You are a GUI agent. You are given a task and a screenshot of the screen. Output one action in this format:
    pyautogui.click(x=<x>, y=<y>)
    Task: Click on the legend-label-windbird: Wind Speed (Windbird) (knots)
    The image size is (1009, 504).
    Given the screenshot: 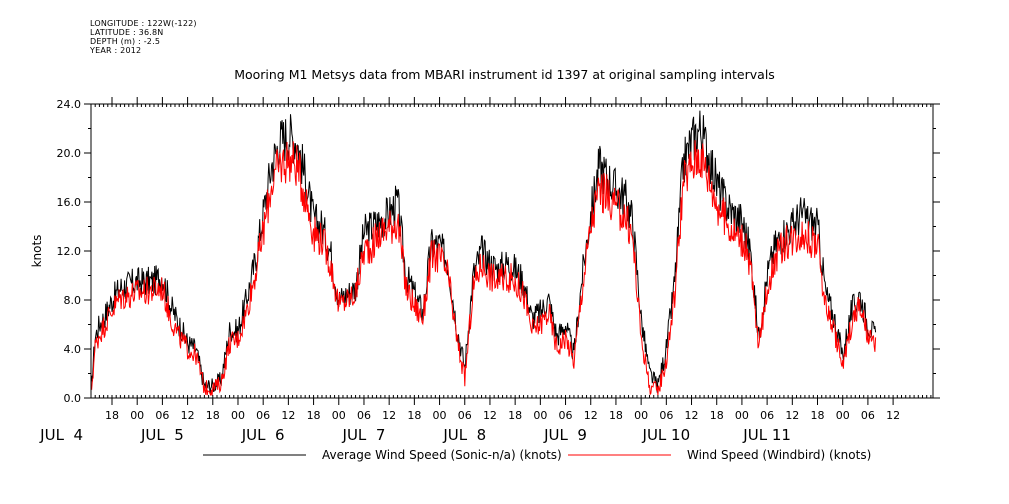 What is the action you would take?
    pyautogui.click(x=779, y=455)
    